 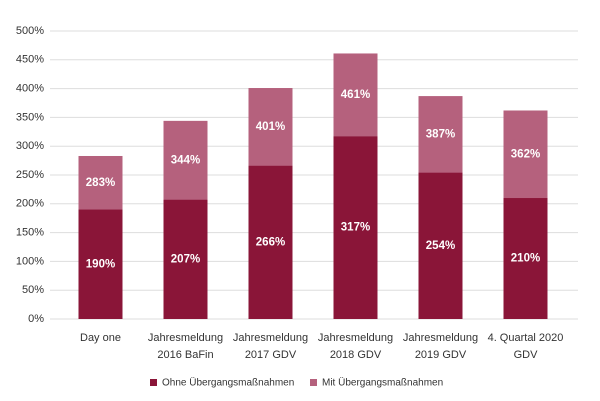 What do you see at coordinates (30, 261) in the screenshot?
I see `y-tick-label: 100%` at bounding box center [30, 261].